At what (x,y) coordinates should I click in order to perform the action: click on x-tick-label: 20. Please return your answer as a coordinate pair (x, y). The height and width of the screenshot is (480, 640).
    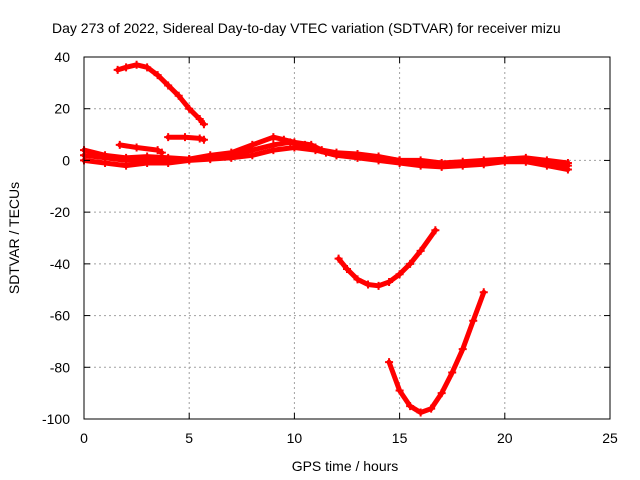
    Looking at the image, I should click on (505, 438).